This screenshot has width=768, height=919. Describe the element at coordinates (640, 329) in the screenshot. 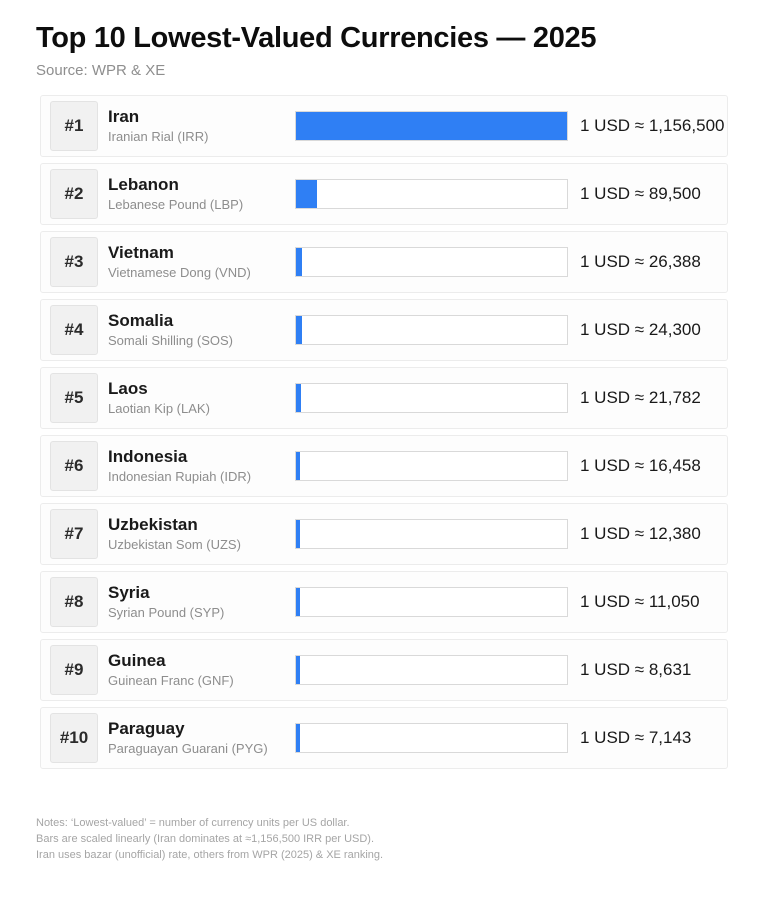

I see `rate-label: 1 USD ≈ 24,300` at that location.